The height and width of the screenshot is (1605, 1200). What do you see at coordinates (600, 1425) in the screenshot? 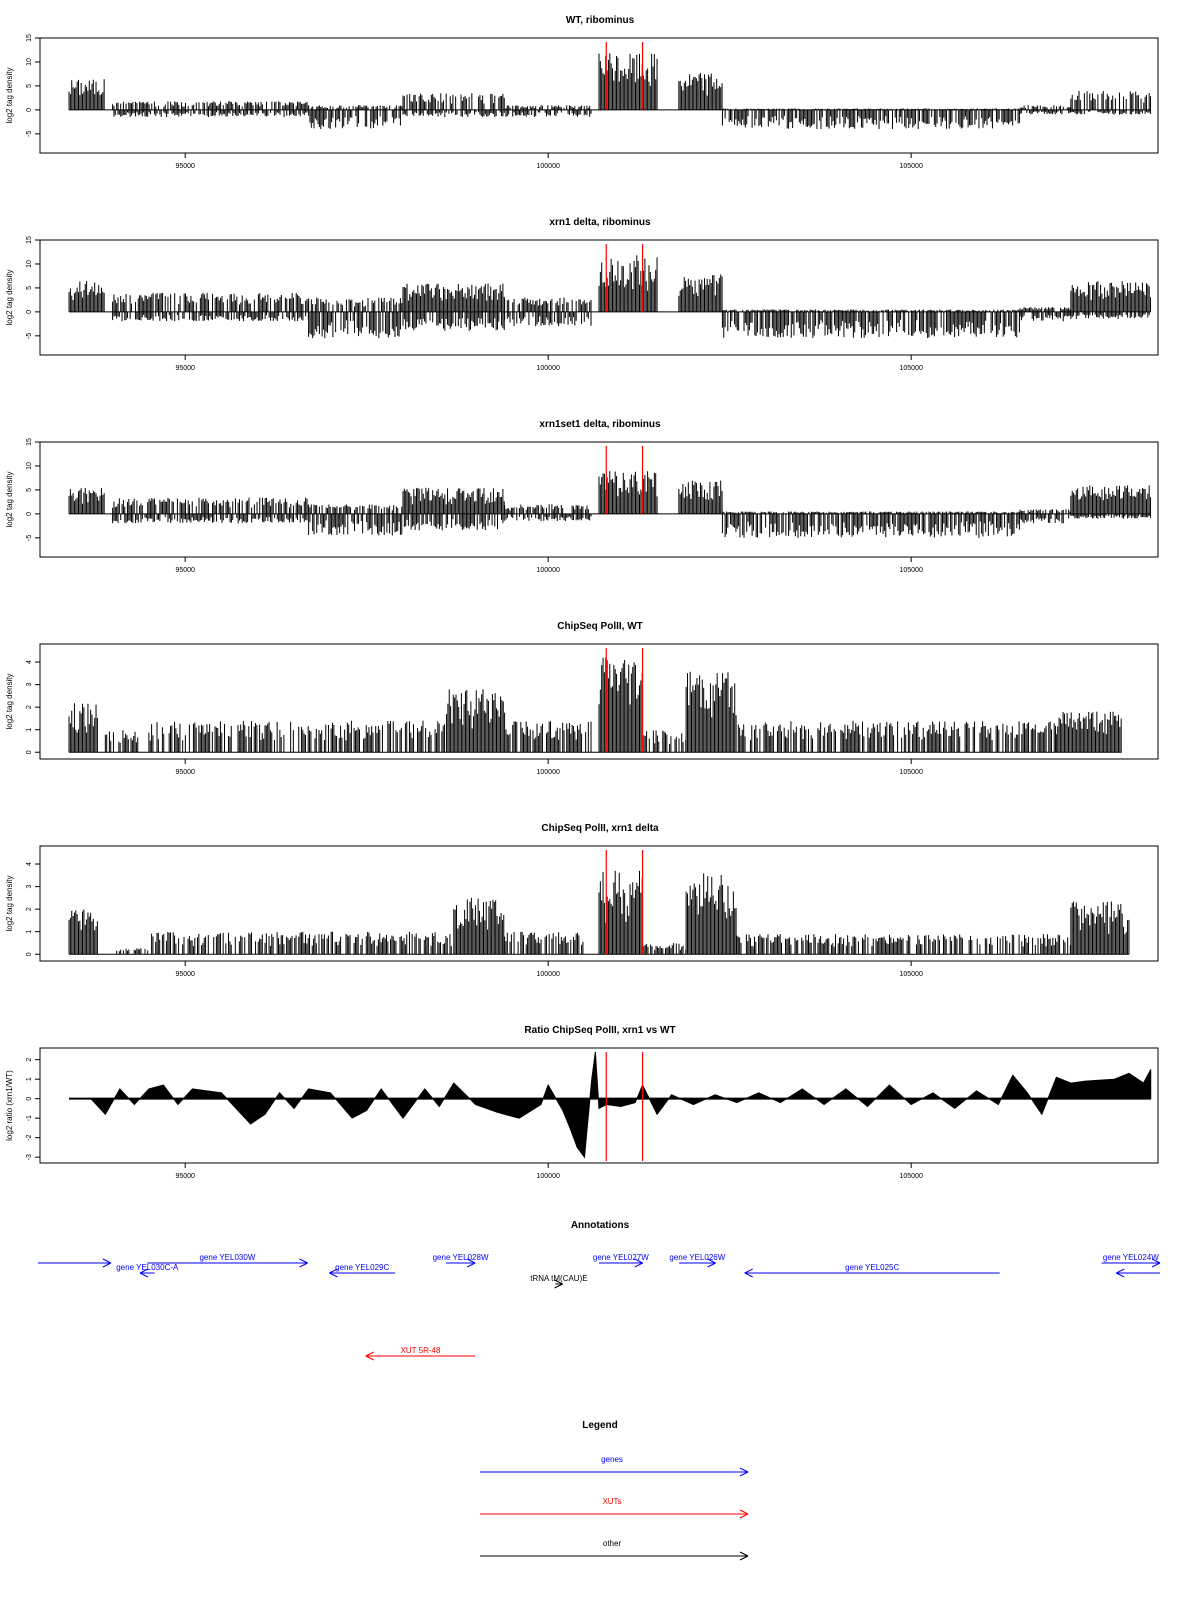
I see `legend-title: Legend` at bounding box center [600, 1425].